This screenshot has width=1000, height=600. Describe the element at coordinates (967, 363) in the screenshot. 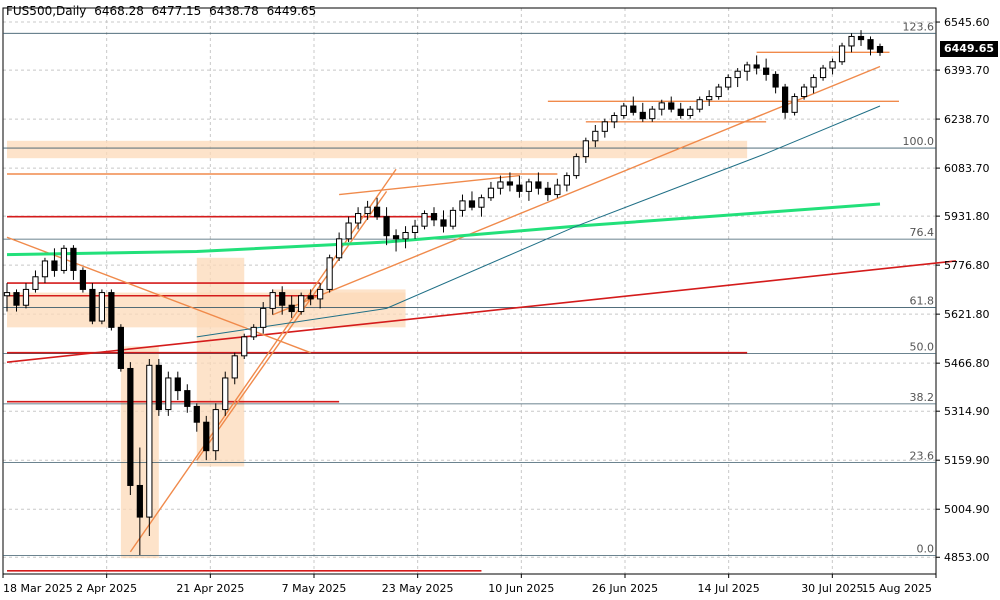

I see `y-tick-label: 5466.80` at that location.